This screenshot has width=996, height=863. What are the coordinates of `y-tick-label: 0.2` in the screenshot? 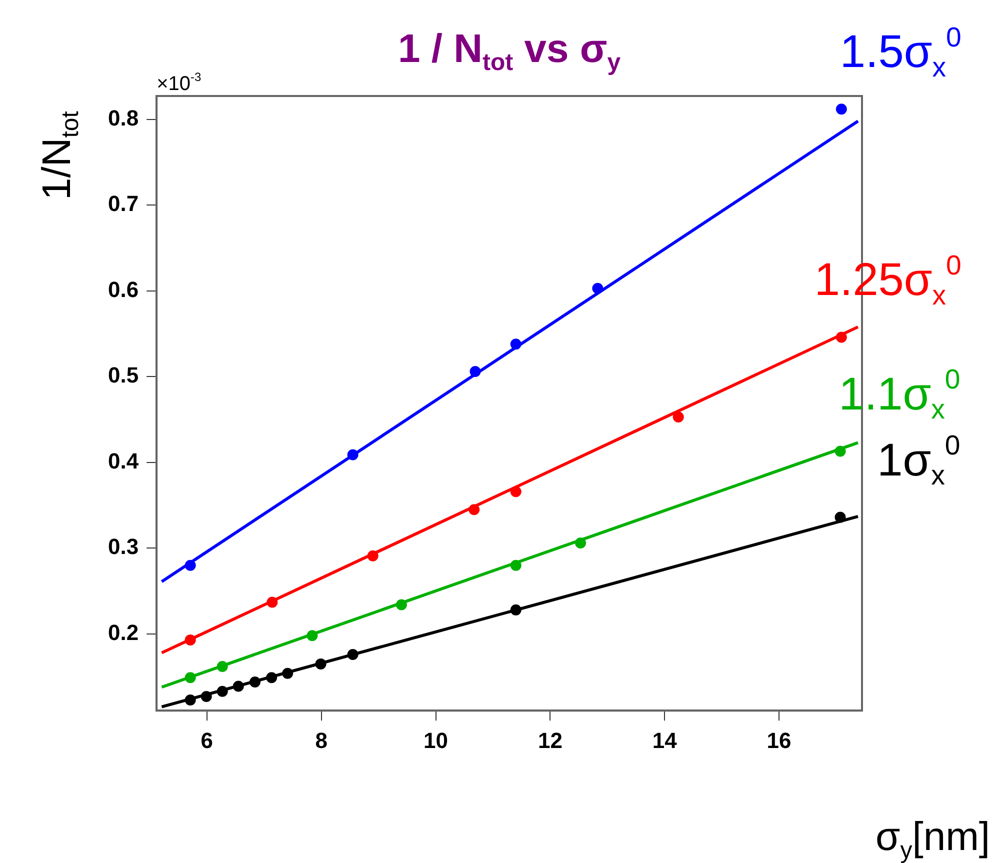 It's located at (123, 632).